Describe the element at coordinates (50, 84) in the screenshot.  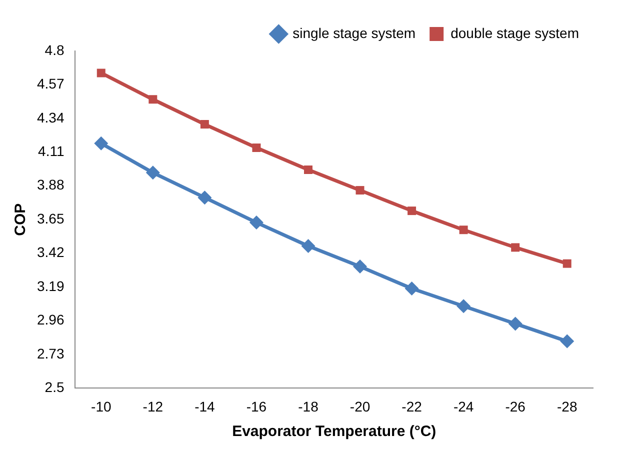
I see `y-tick-label: 4.57` at that location.